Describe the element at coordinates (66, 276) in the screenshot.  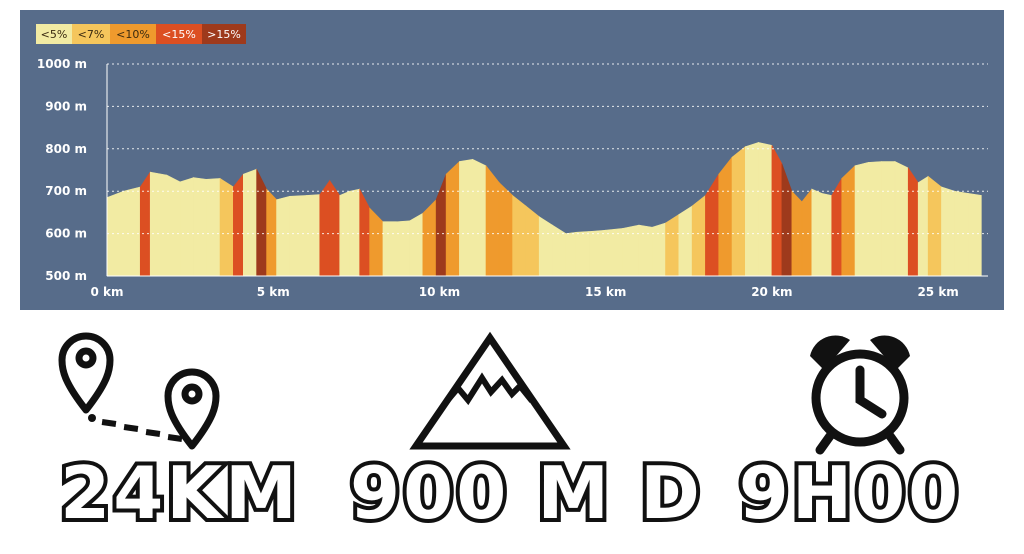
I see `y-tick-label: 500 m` at that location.